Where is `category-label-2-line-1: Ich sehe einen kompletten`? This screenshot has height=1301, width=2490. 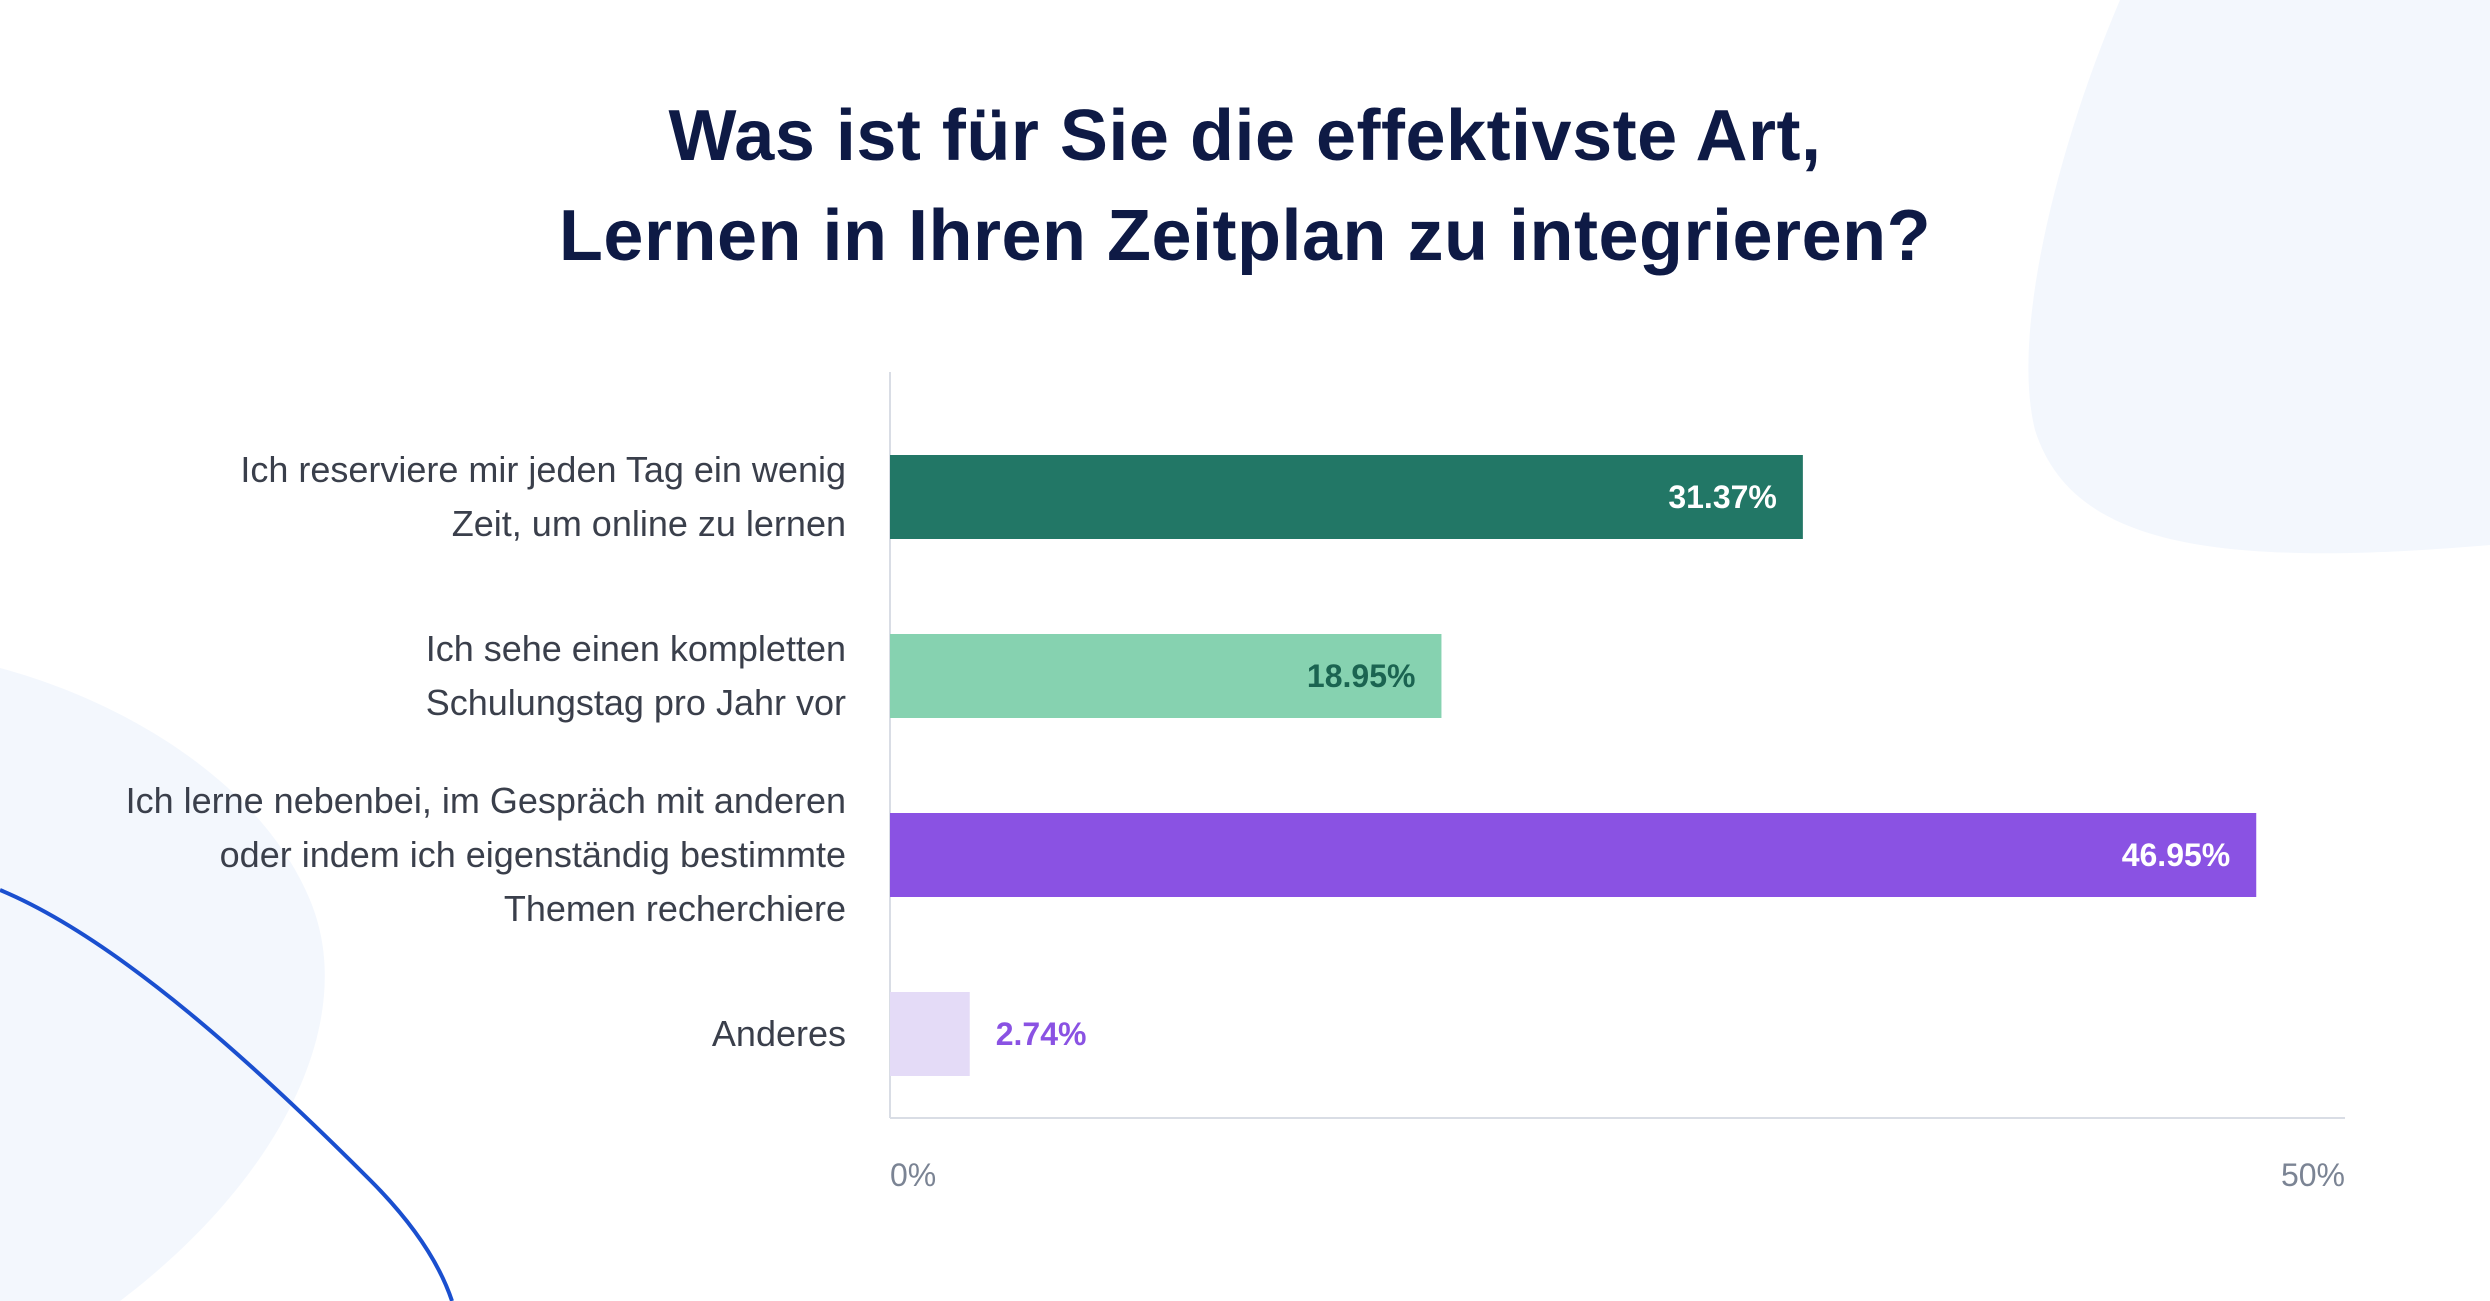 category-label-2-line-1: Ich sehe einen kompletten is located at coordinates (636, 648).